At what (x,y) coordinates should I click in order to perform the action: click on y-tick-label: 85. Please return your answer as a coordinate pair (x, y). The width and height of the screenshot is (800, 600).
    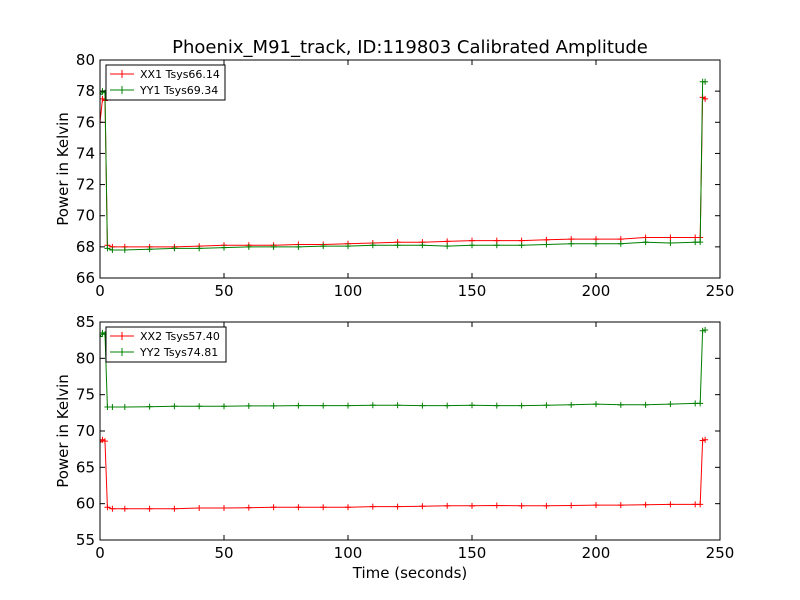
    Looking at the image, I should click on (85, 322).